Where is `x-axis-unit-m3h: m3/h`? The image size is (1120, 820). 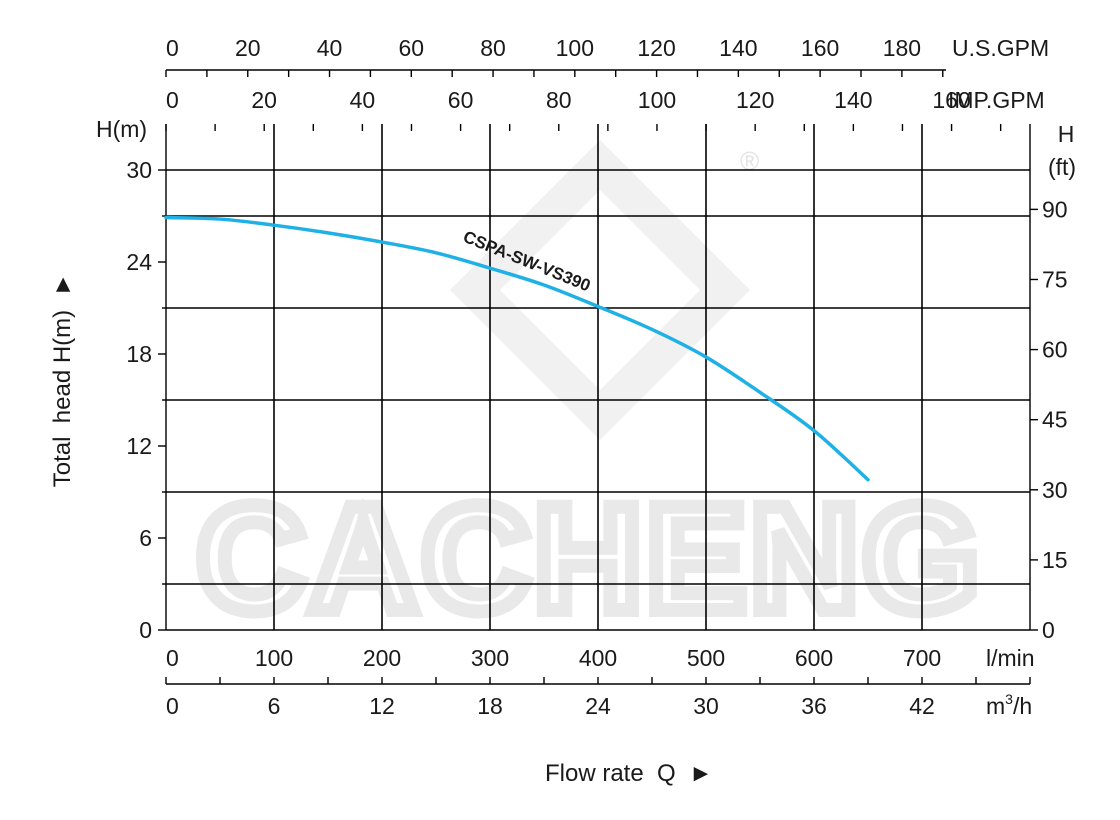
x-axis-unit-m3h: m3/h is located at coordinates (1009, 705).